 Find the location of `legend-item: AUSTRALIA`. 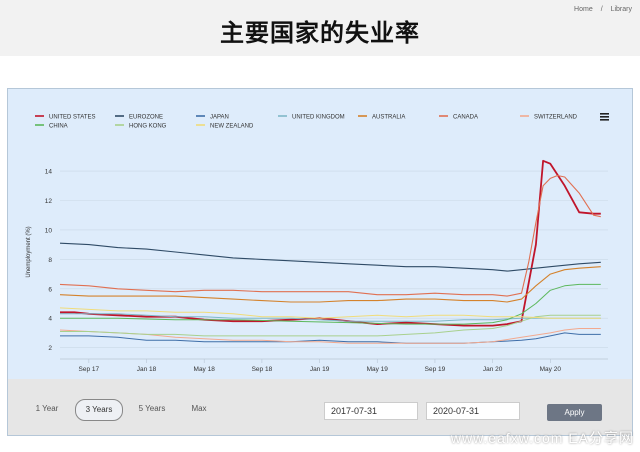

legend-item: AUSTRALIA is located at coordinates (381, 118).